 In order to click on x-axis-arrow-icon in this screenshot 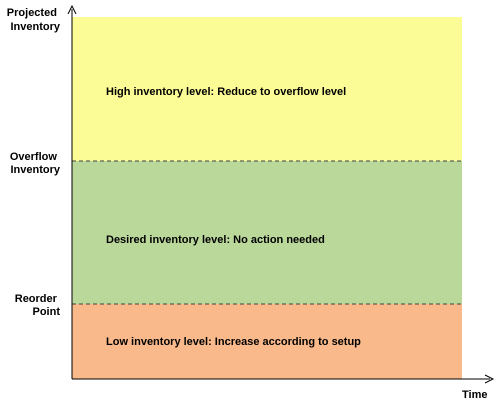, I will do `click(489, 379)`.